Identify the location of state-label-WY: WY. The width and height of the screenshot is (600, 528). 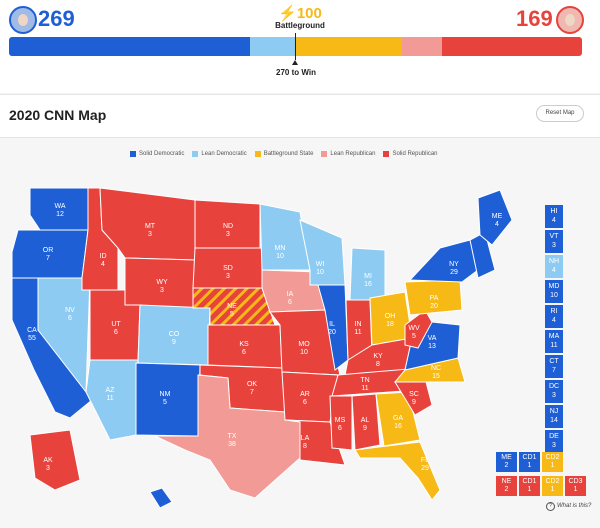
(162, 282).